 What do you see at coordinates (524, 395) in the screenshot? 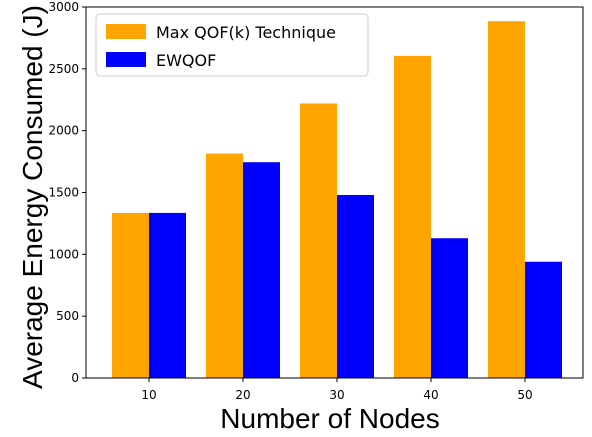
I see `x-tick-label: 50` at bounding box center [524, 395].